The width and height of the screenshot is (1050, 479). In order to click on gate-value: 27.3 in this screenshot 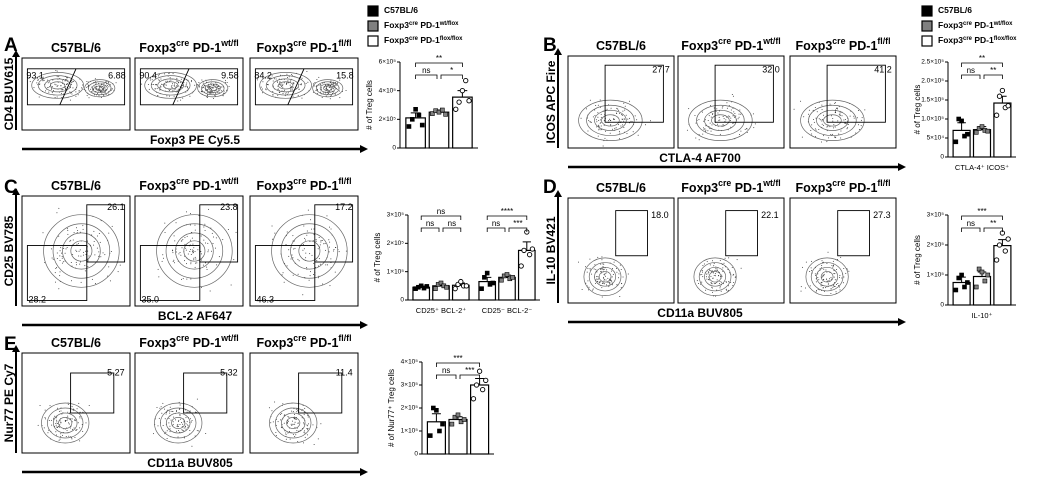, I will do `click(882, 215)`.